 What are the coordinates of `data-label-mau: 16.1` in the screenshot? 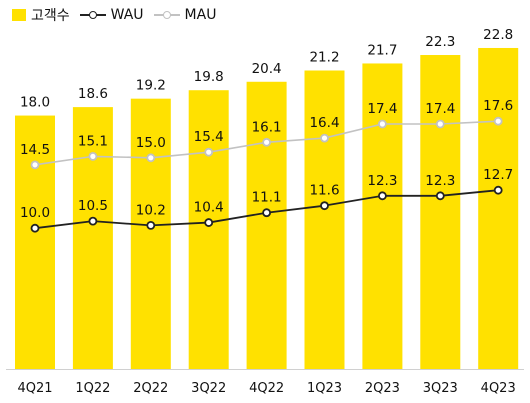 It's located at (267, 127).